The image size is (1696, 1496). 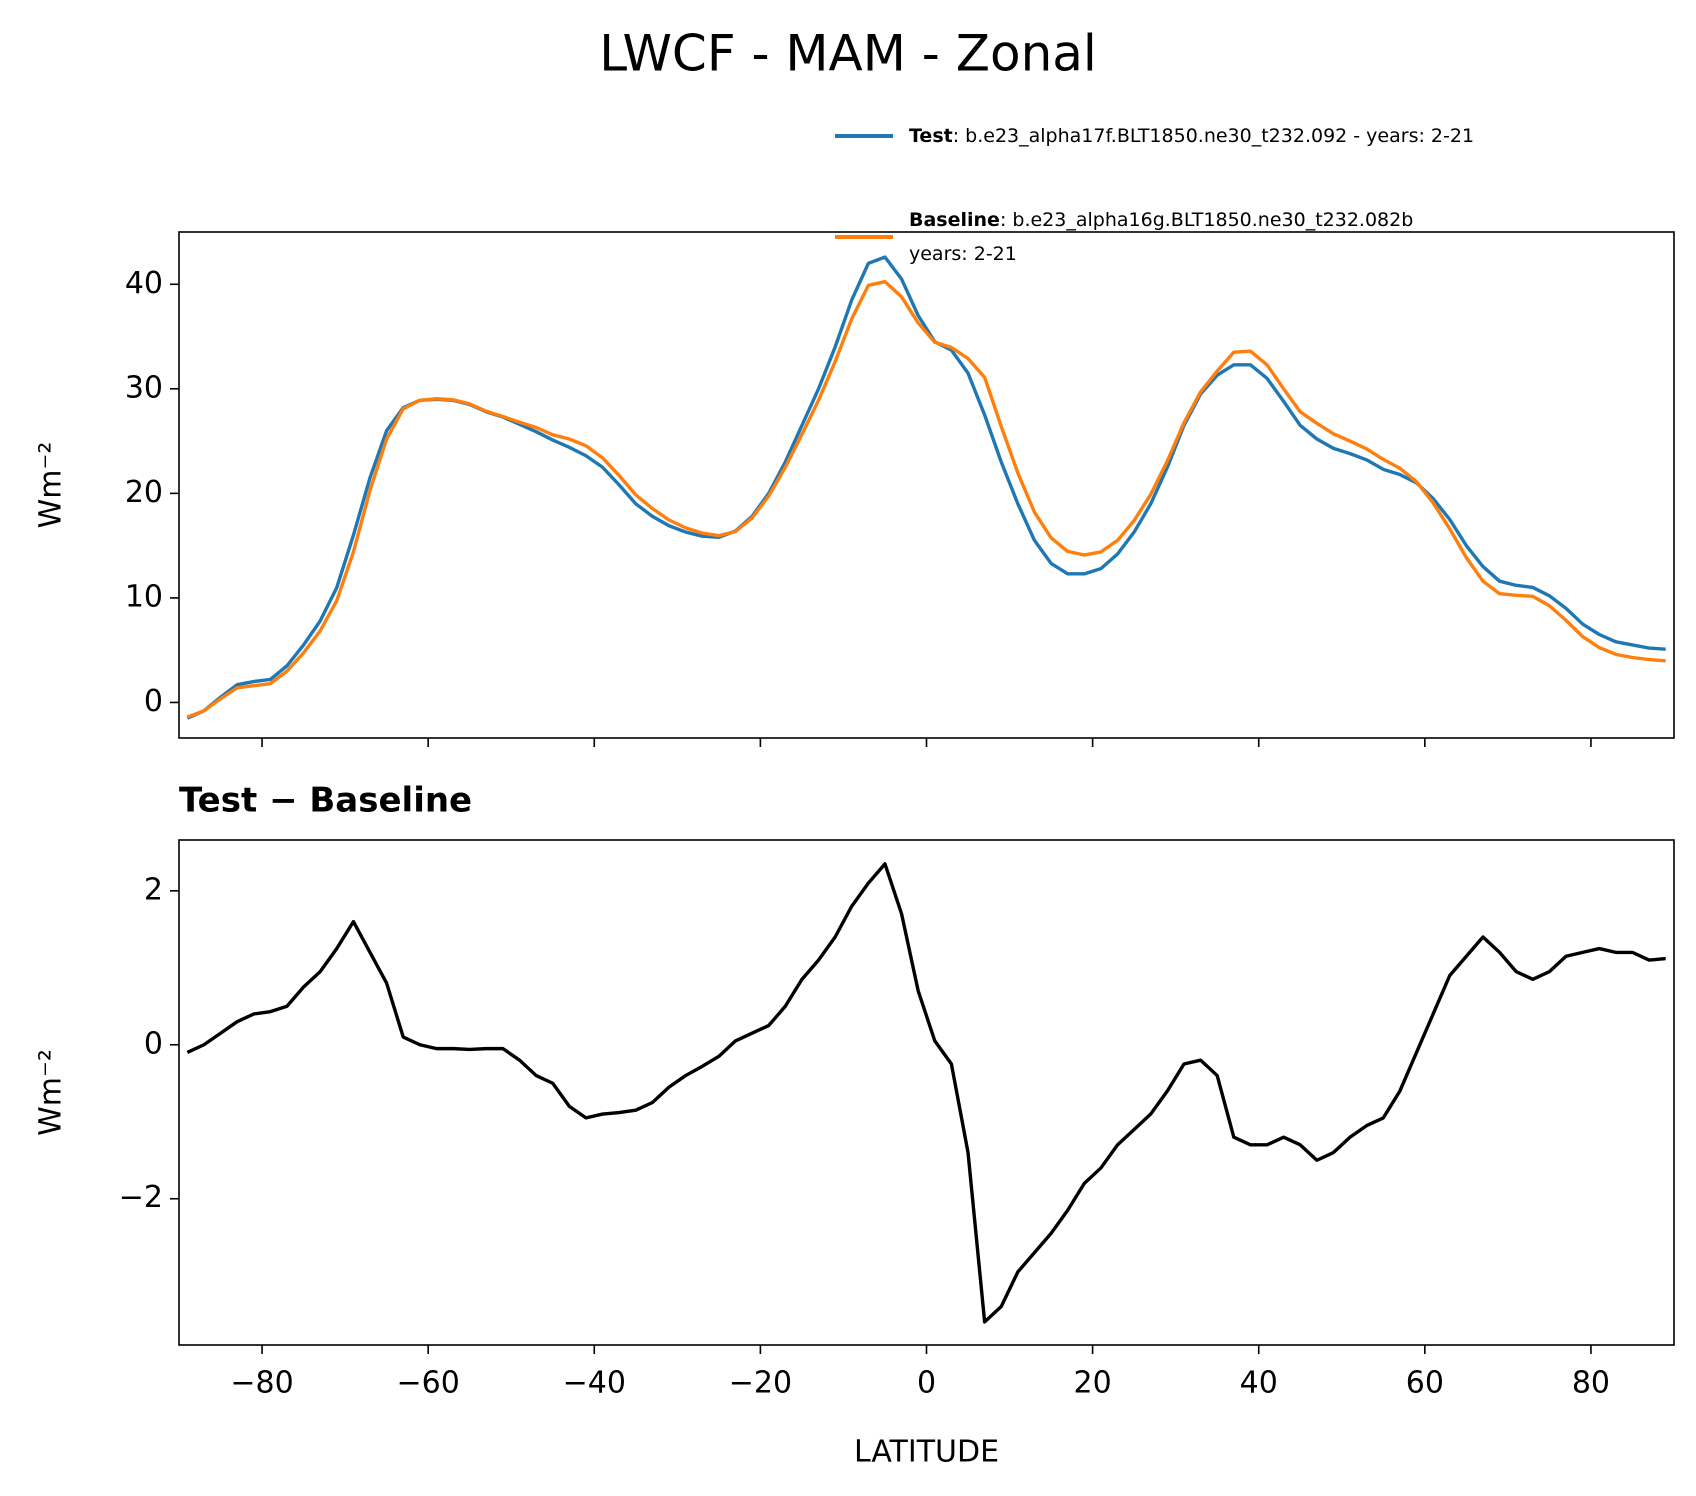 I want to click on legend-entry: years: 2-21, so click(x=963, y=254).